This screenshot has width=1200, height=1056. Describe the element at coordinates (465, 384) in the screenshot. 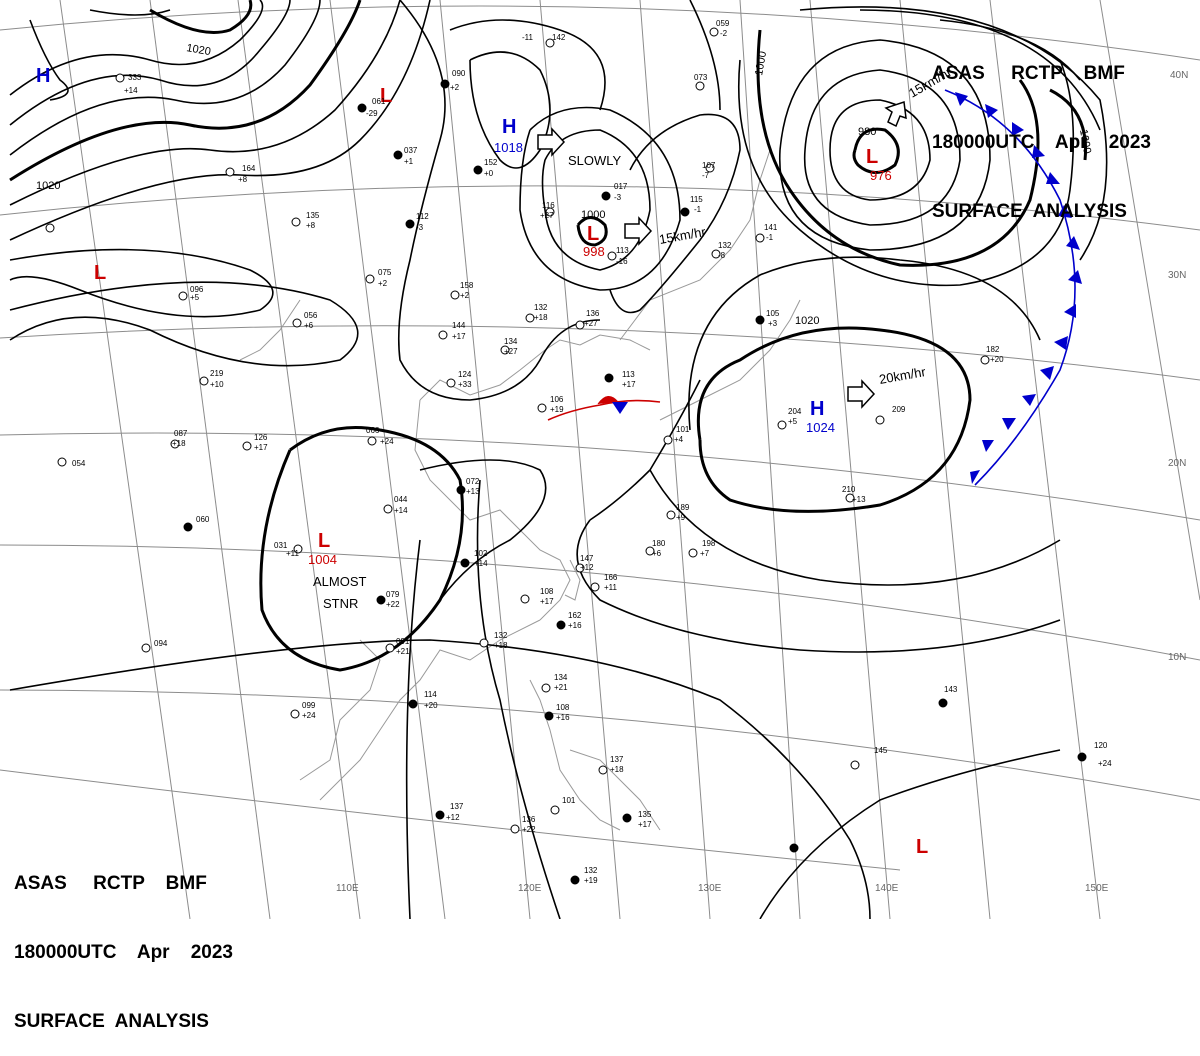

I see `station-value: +33` at that location.